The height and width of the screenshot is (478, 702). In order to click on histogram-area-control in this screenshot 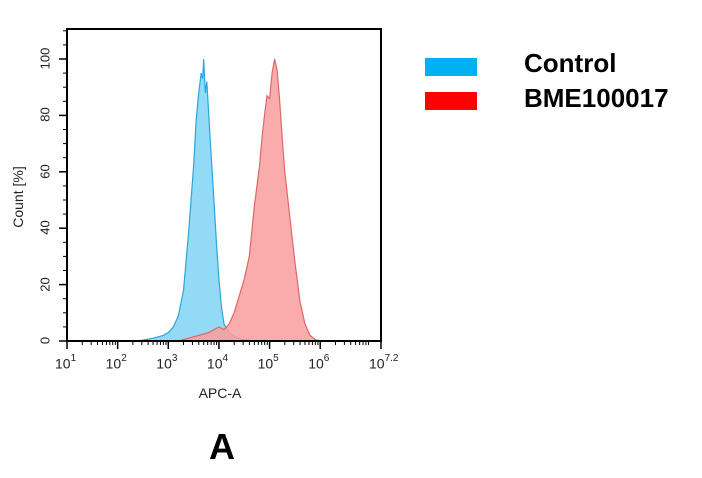, I will do `click(198, 200)`.